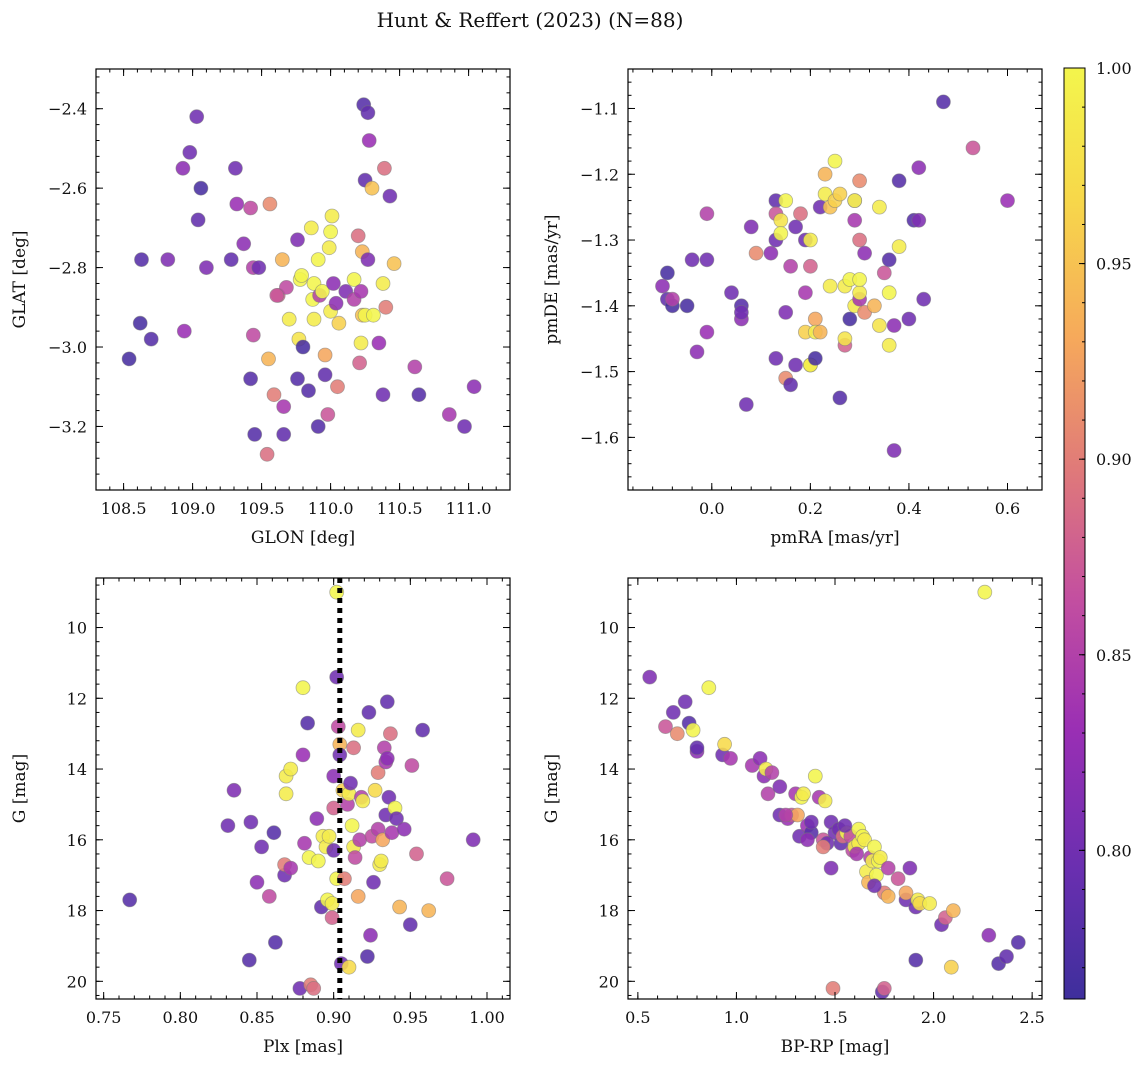 The image size is (1148, 1068). What do you see at coordinates (77, 769) in the screenshot?
I see `y-tick-label: 14` at bounding box center [77, 769].